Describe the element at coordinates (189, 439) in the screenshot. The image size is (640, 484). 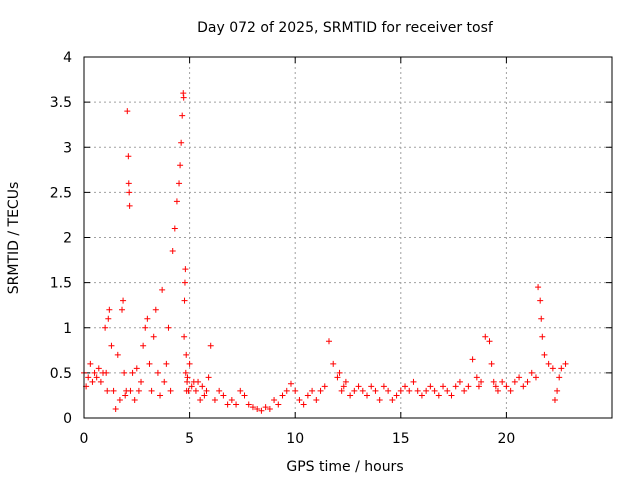
I see `x-tick-label: 5` at that location.